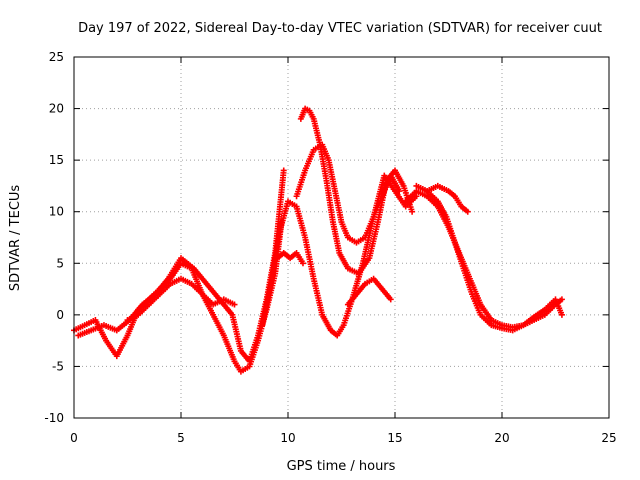 The width and height of the screenshot is (640, 480). Describe the element at coordinates (483, 259) in the screenshot. I see `series-track-i` at that location.